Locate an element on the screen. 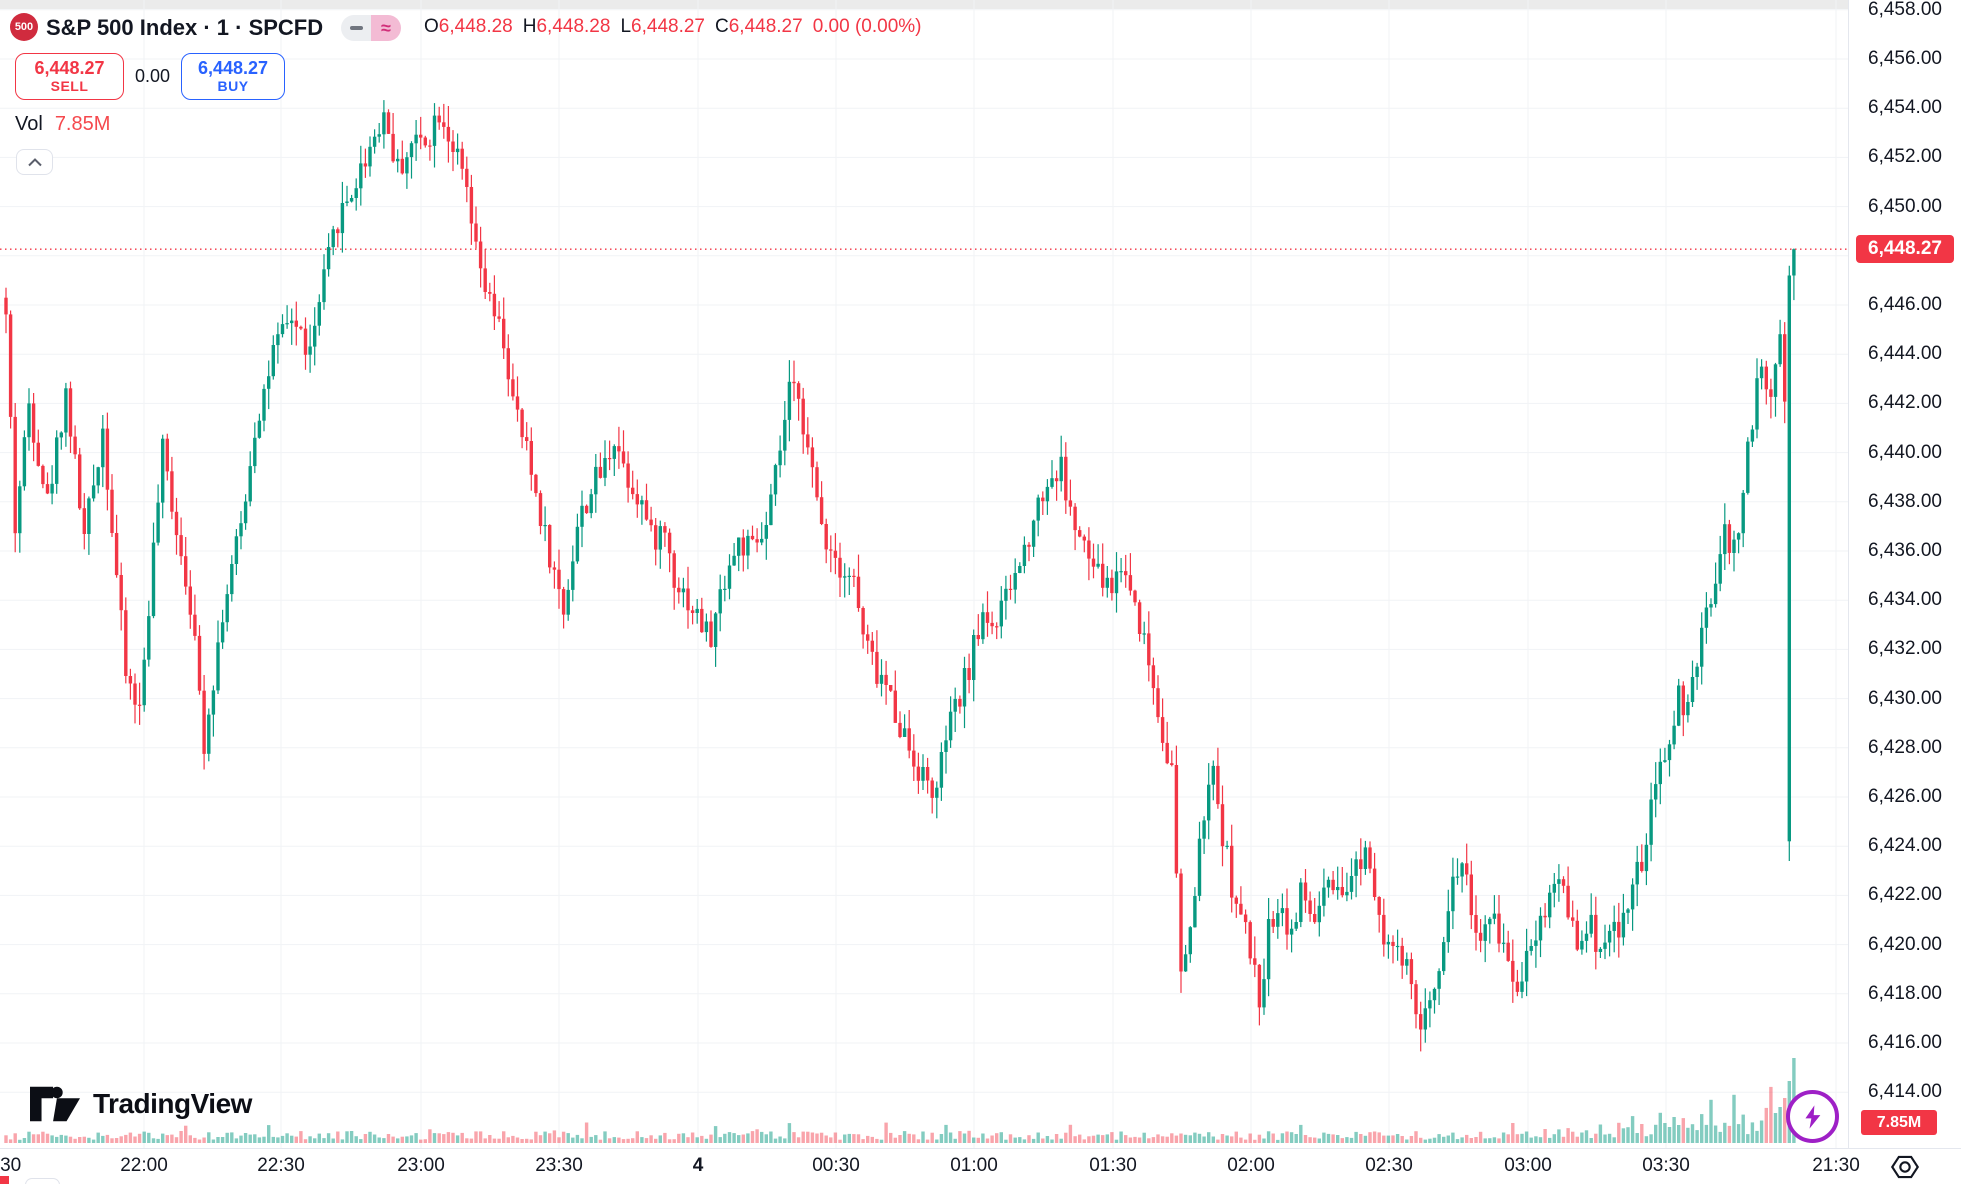  price-axis-label: 6,420.00 is located at coordinates (1905, 944).